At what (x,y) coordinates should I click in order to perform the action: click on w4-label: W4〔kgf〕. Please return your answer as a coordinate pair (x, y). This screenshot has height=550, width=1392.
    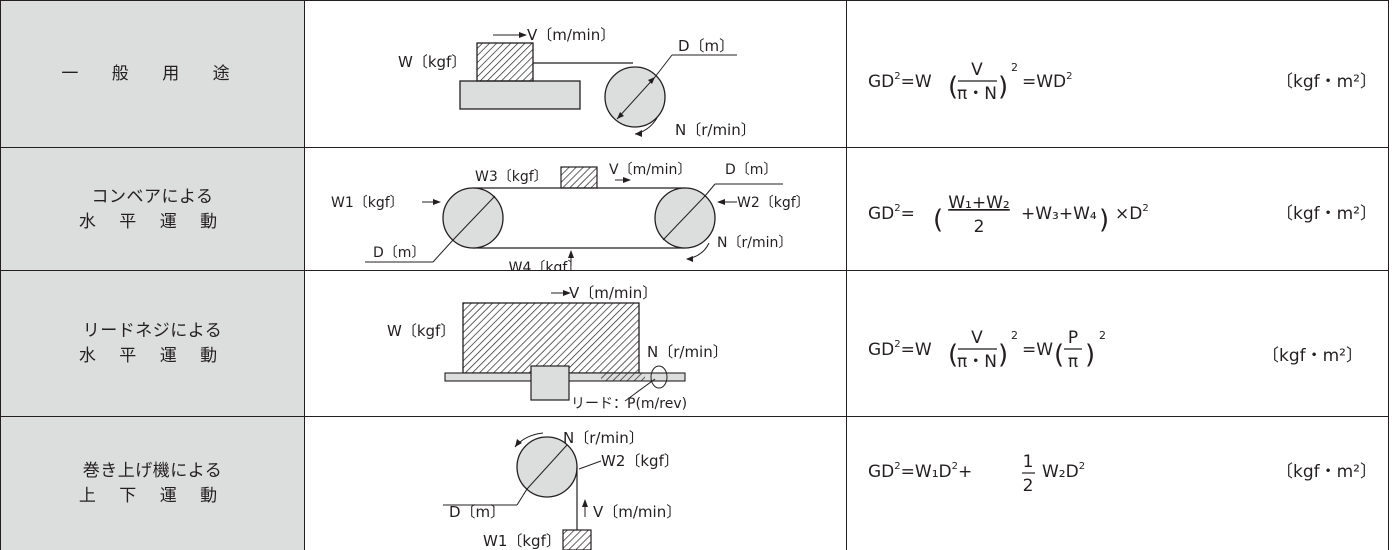
    Looking at the image, I should click on (545, 265).